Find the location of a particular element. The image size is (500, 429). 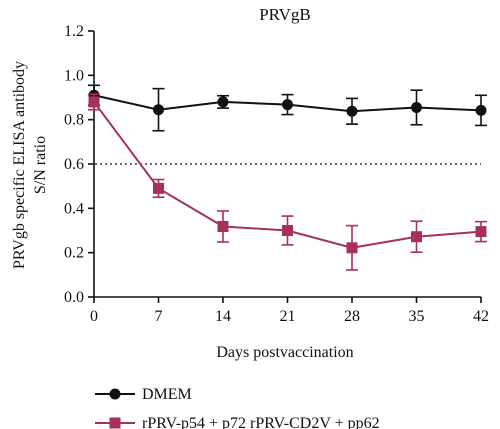

y-tick-label: 0.4 is located at coordinates (74, 208).